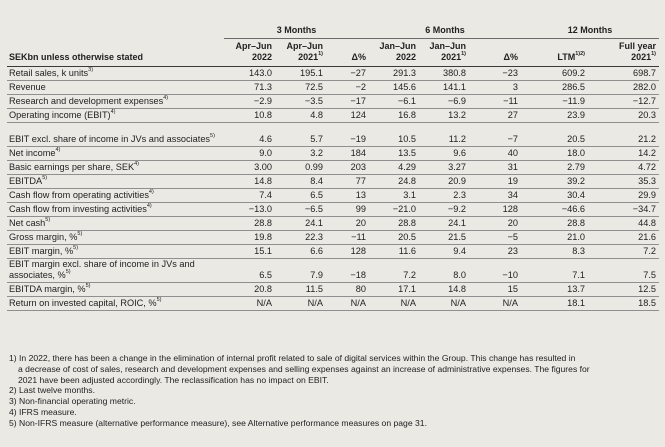  Describe the element at coordinates (249, 52) in the screenshot. I see `col-apr-jun-2022: Apr–Jun 2022` at that location.